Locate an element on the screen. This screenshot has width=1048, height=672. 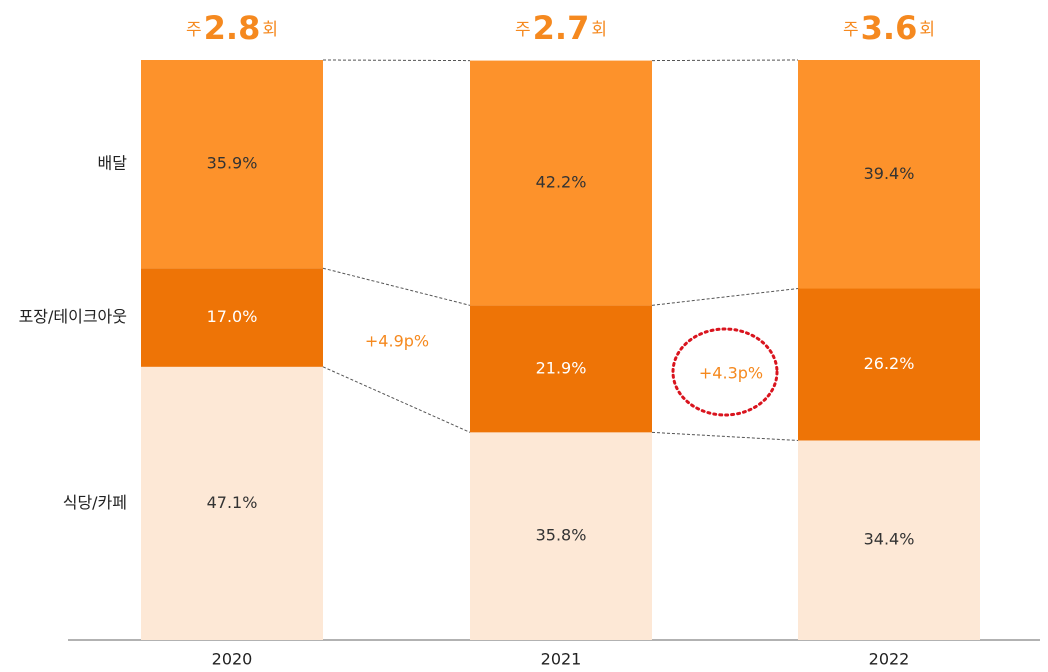
value-label: 35.8% is located at coordinates (561, 535).